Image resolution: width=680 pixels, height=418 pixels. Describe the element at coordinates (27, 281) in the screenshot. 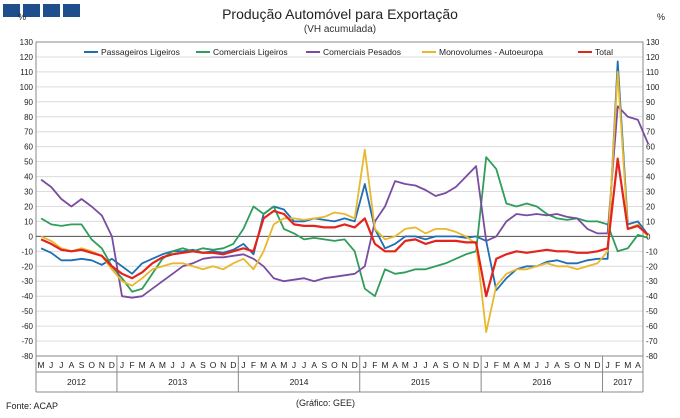

I see `y-tick-label-left: -30` at that location.